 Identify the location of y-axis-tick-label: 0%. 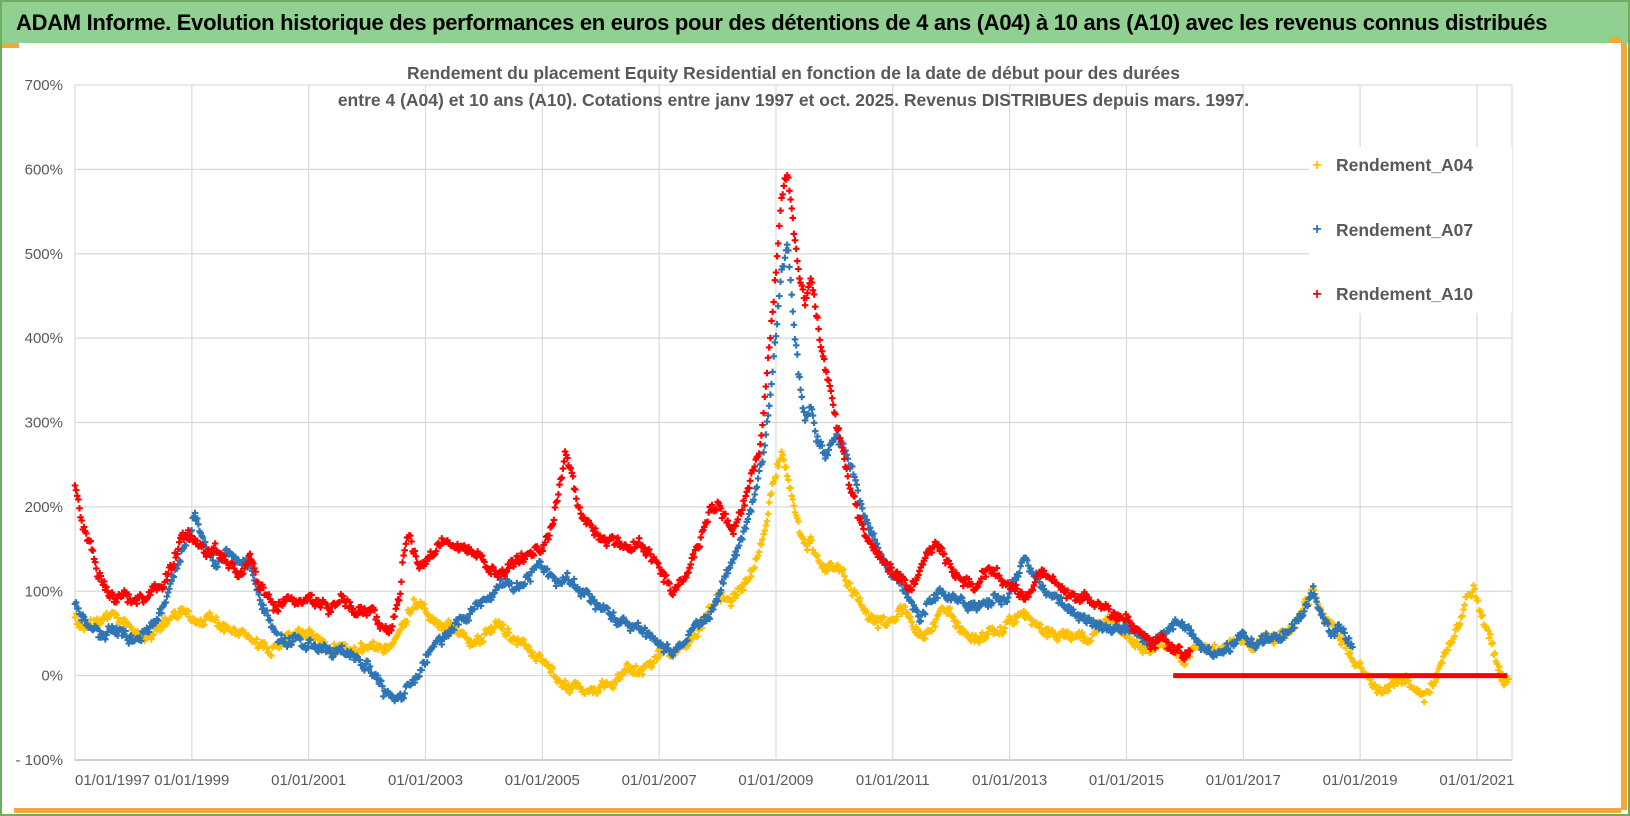
(52, 676).